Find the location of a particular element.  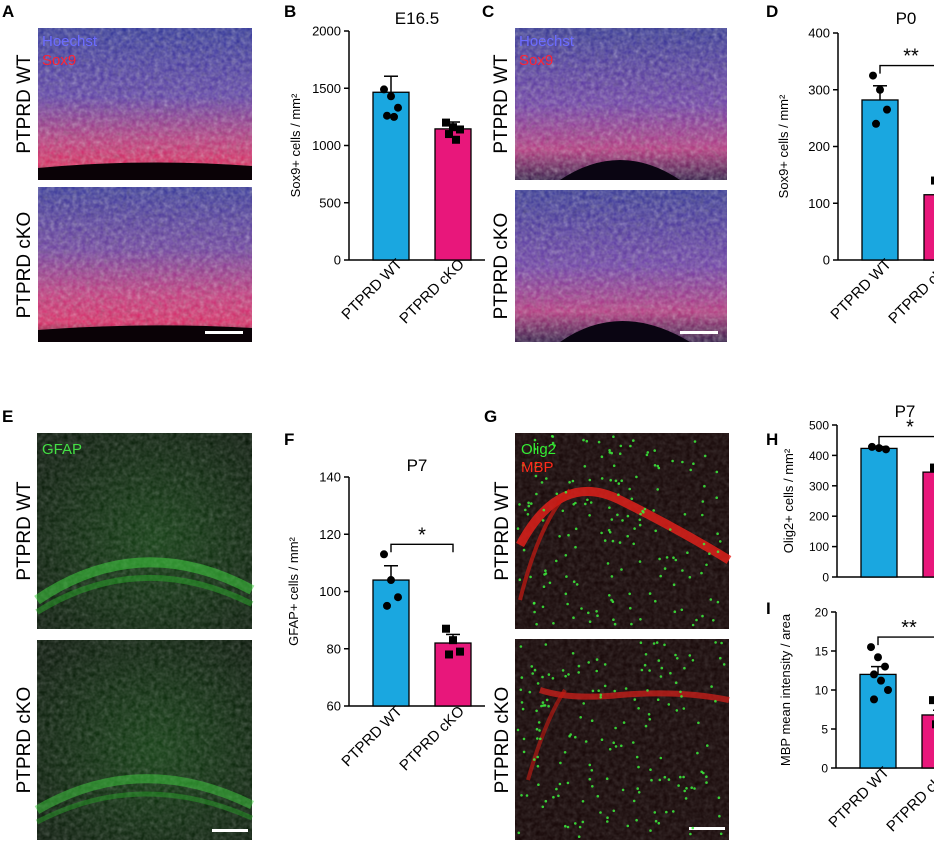

label-sox9-a: Sox9 is located at coordinates (59, 60).